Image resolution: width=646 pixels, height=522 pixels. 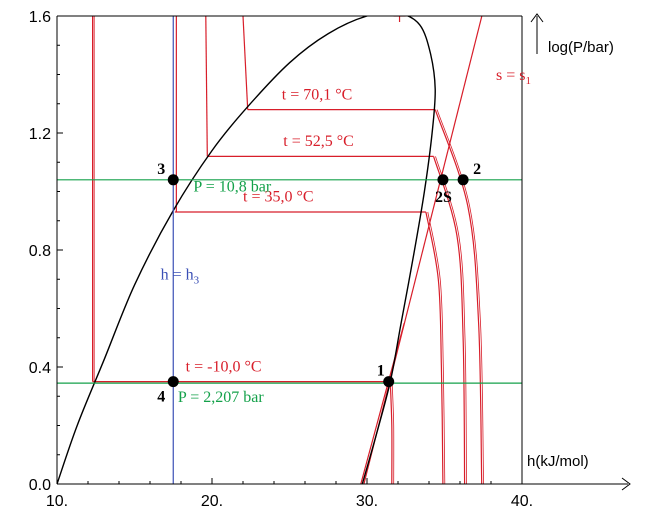 What do you see at coordinates (528, 81) in the screenshot?
I see `isentrope-label-subscript: 1` at bounding box center [528, 81].